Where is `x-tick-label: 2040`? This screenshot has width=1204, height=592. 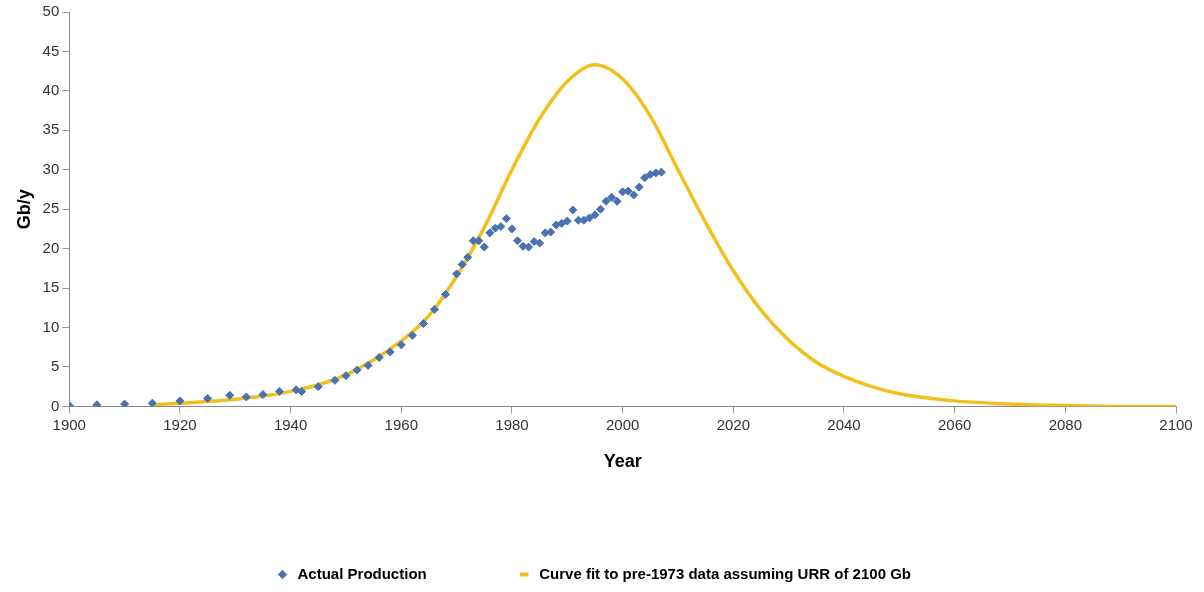 x-tick-label: 2040 is located at coordinates (844, 424).